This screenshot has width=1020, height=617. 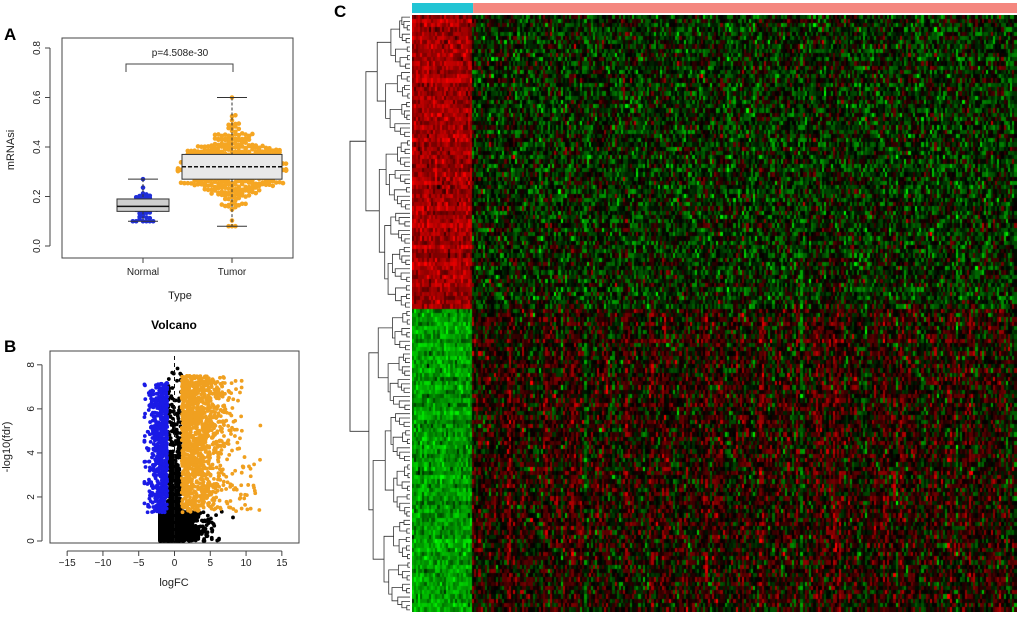 I want to click on heatmap-group-bar, so click(x=715, y=8).